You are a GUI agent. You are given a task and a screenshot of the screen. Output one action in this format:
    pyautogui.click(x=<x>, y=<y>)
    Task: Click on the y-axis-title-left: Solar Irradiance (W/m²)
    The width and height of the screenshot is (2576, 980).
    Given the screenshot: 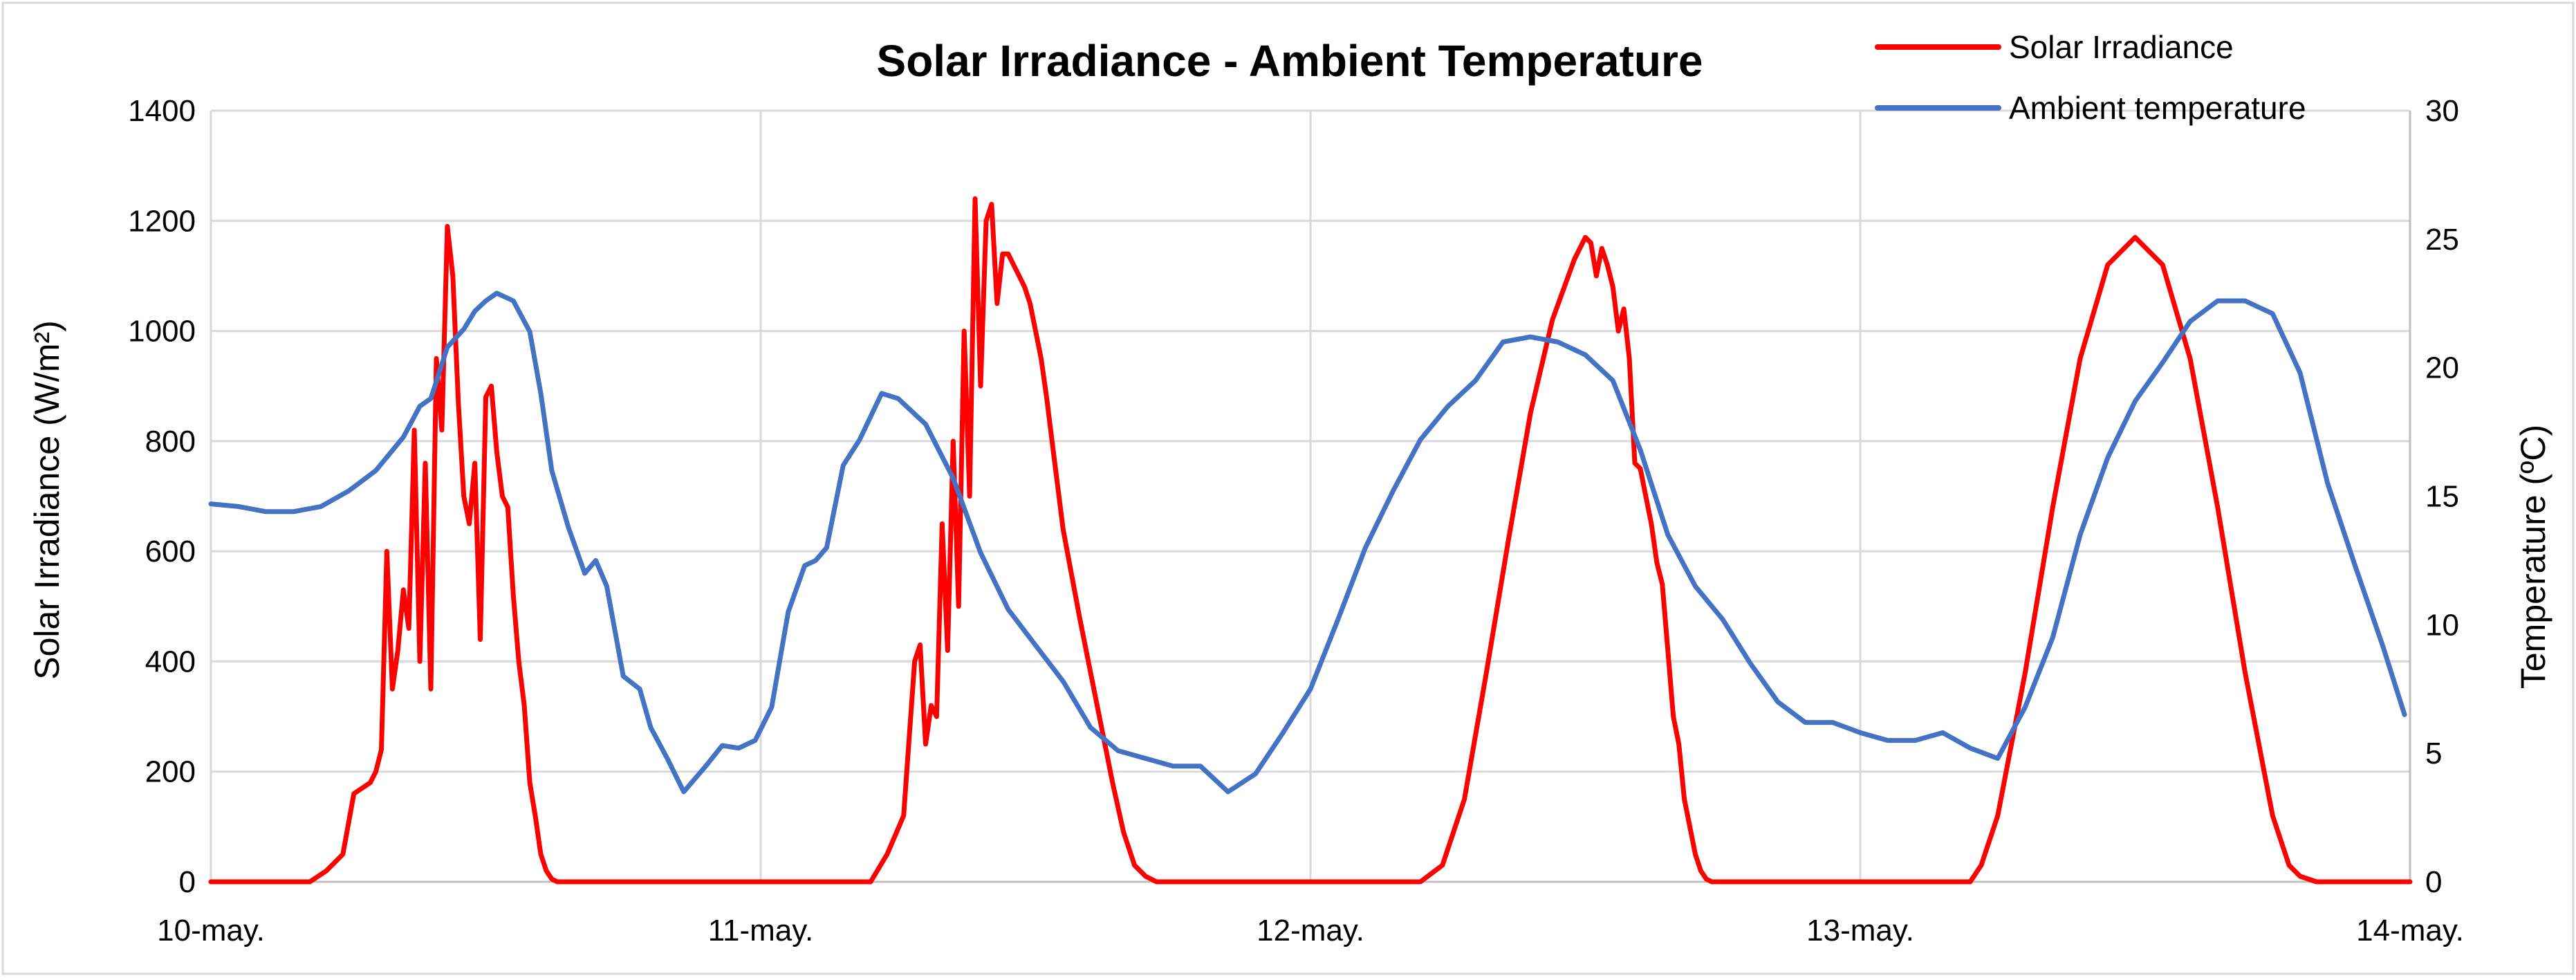 What is the action you would take?
    pyautogui.click(x=47, y=500)
    